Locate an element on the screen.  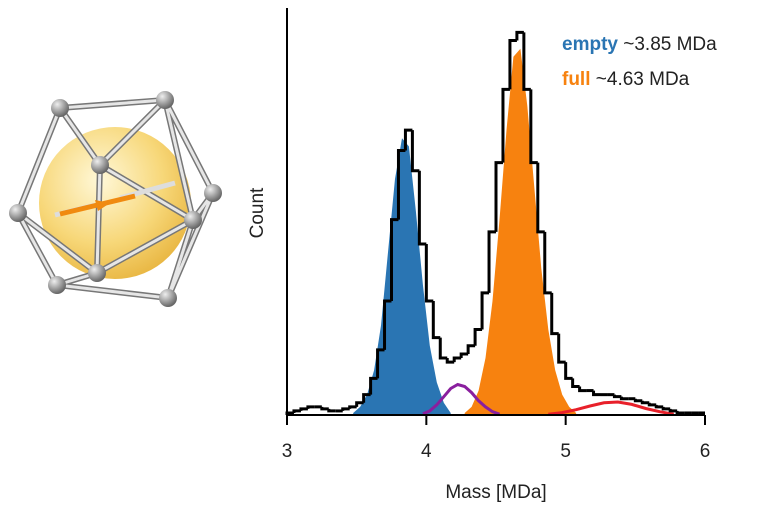
y-axis-label: Count is located at coordinates (257, 212).